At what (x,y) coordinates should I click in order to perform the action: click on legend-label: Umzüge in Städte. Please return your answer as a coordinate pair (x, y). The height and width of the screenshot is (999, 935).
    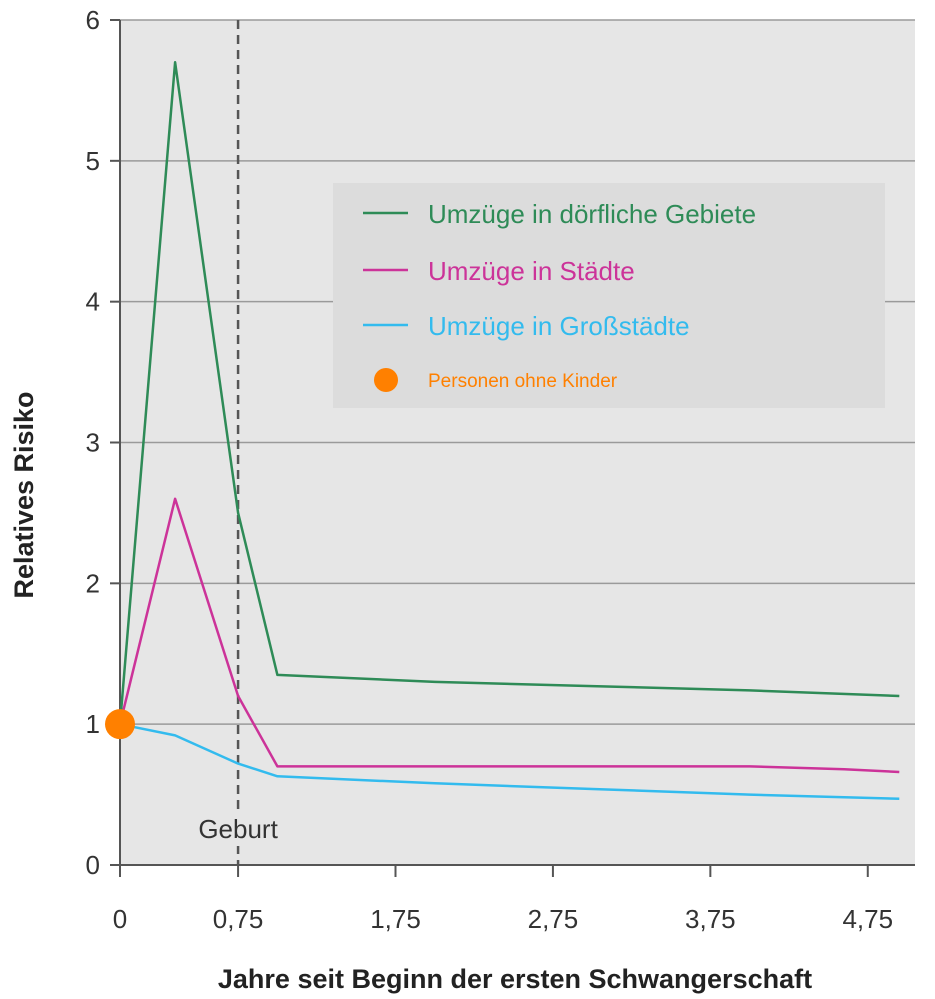
    Looking at the image, I should click on (531, 271).